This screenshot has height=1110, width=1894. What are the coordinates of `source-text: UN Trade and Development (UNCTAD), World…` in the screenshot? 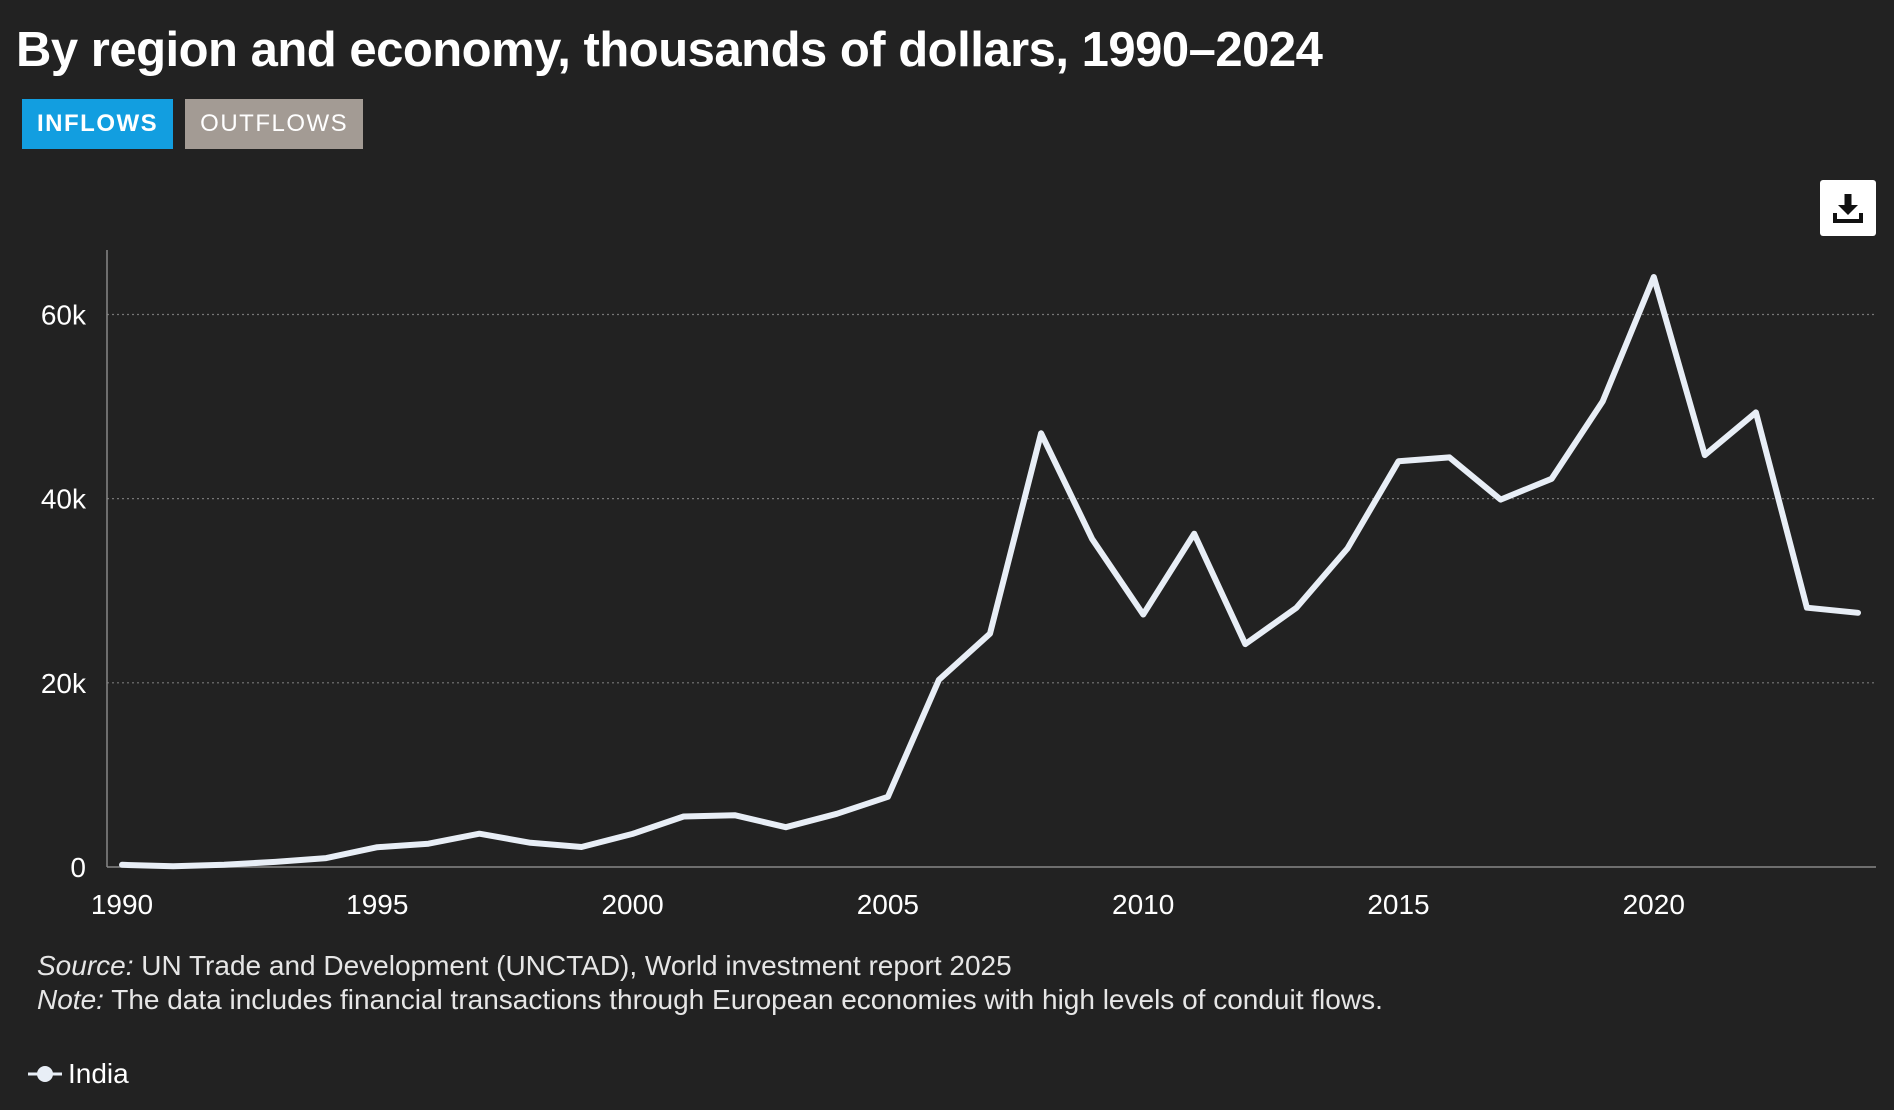 It's located at (572, 965).